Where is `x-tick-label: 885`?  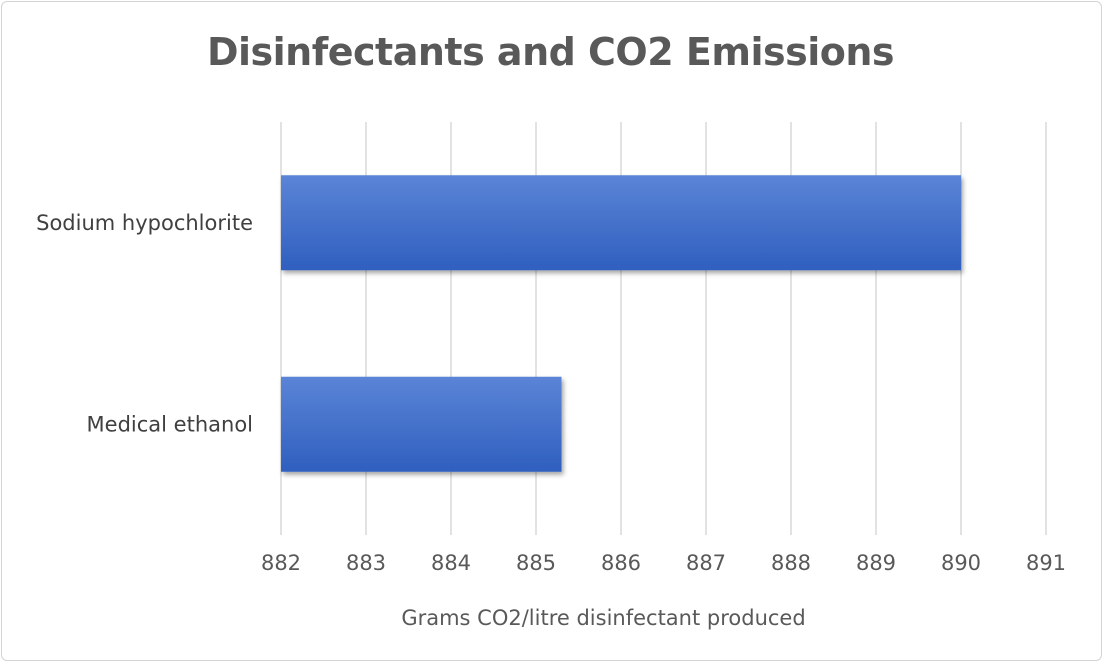
x-tick-label: 885 is located at coordinates (536, 563).